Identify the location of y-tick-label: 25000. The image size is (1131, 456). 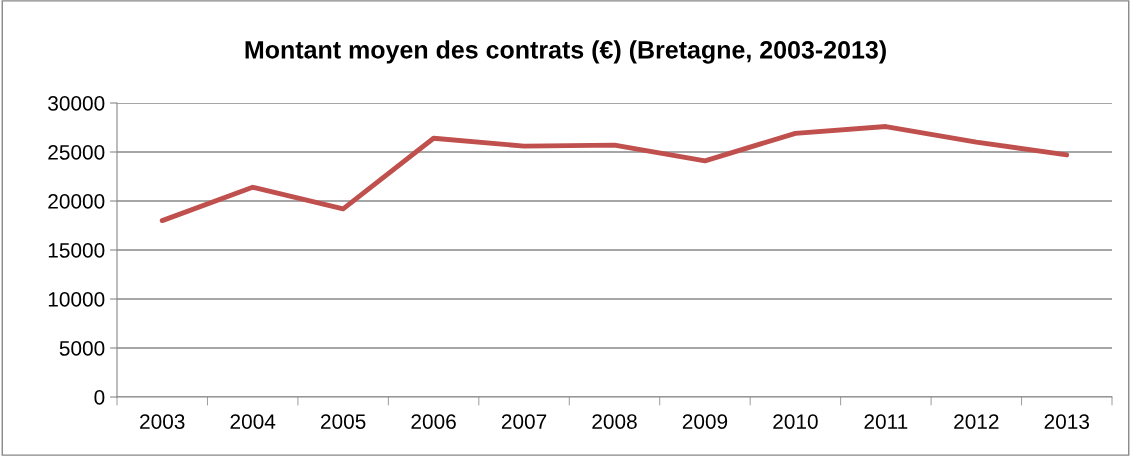
(76, 152).